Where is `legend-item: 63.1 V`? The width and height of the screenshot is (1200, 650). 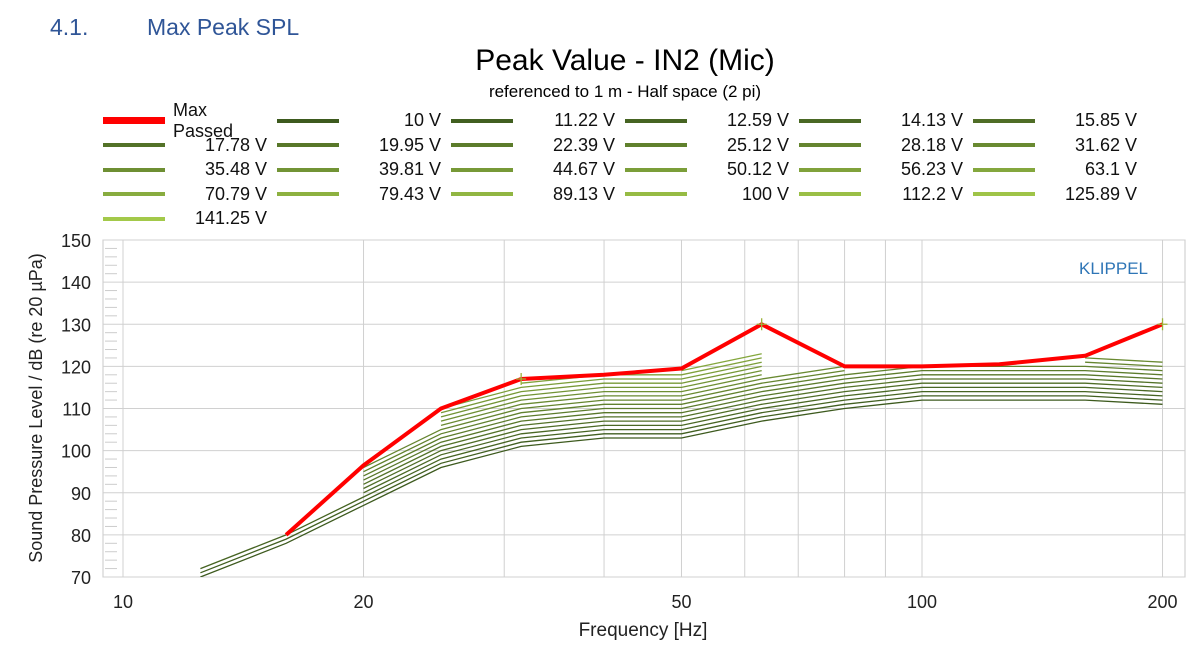
legend-item: 63.1 V is located at coordinates (1060, 170).